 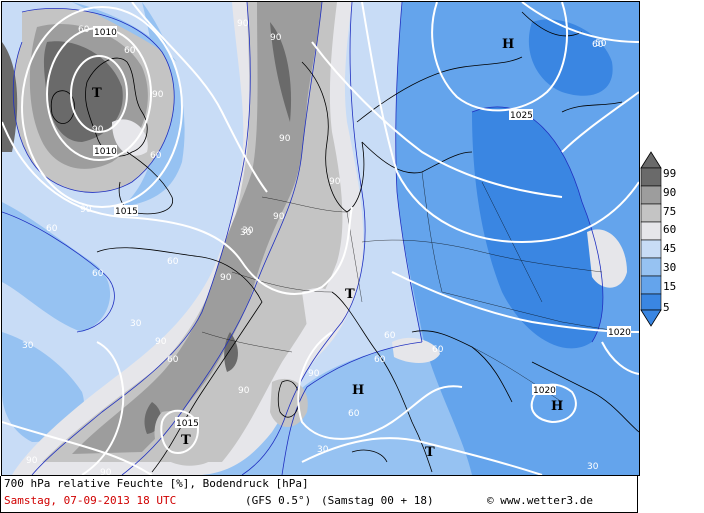 I want to click on legend-label: 60, so click(x=670, y=229).